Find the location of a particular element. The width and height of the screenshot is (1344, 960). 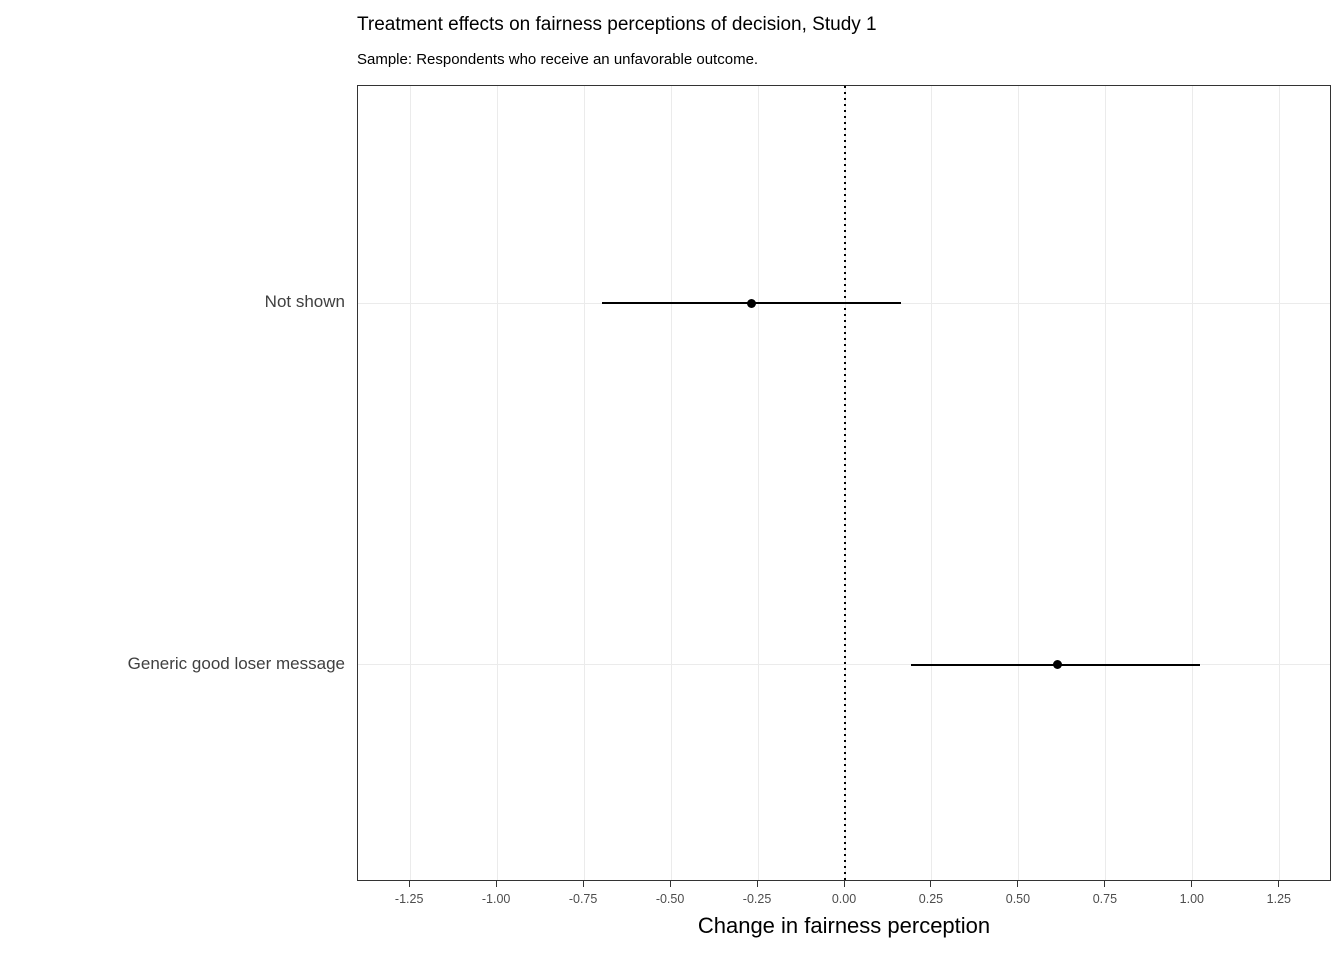

y-axis-category-label: Not shown is located at coordinates (304, 302).